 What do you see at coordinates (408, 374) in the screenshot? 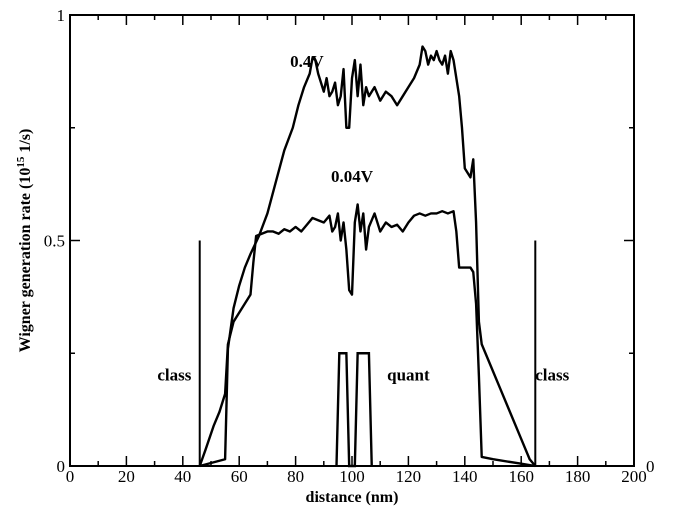
I see `region-label: quant` at bounding box center [408, 374].